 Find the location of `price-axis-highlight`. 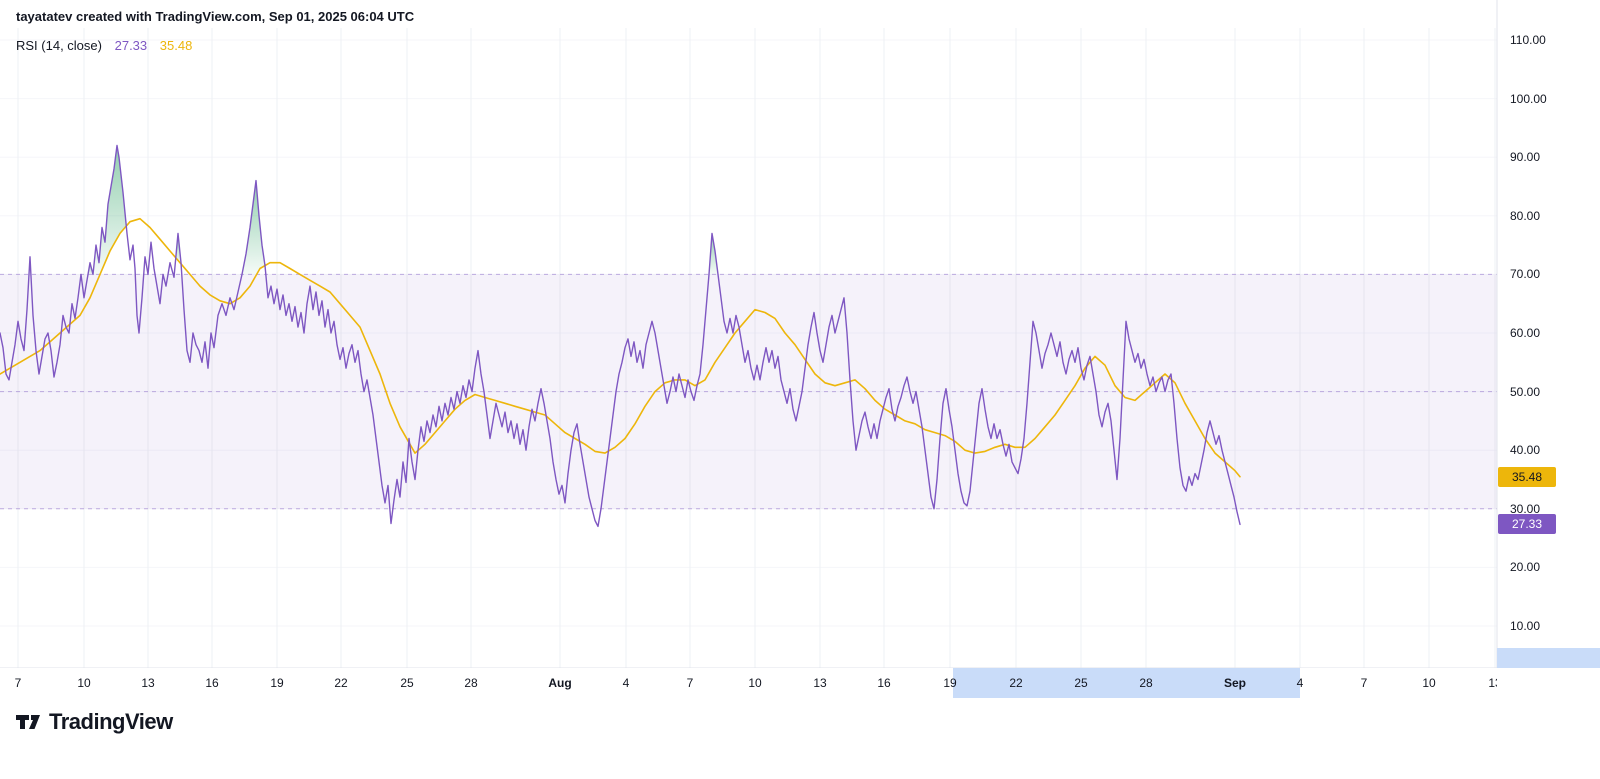

price-axis-highlight is located at coordinates (1548, 658).